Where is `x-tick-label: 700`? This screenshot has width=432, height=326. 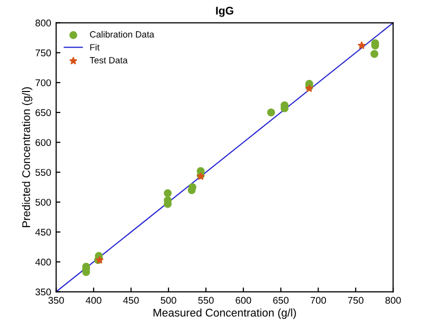 x-tick-label: 700 is located at coordinates (318, 300).